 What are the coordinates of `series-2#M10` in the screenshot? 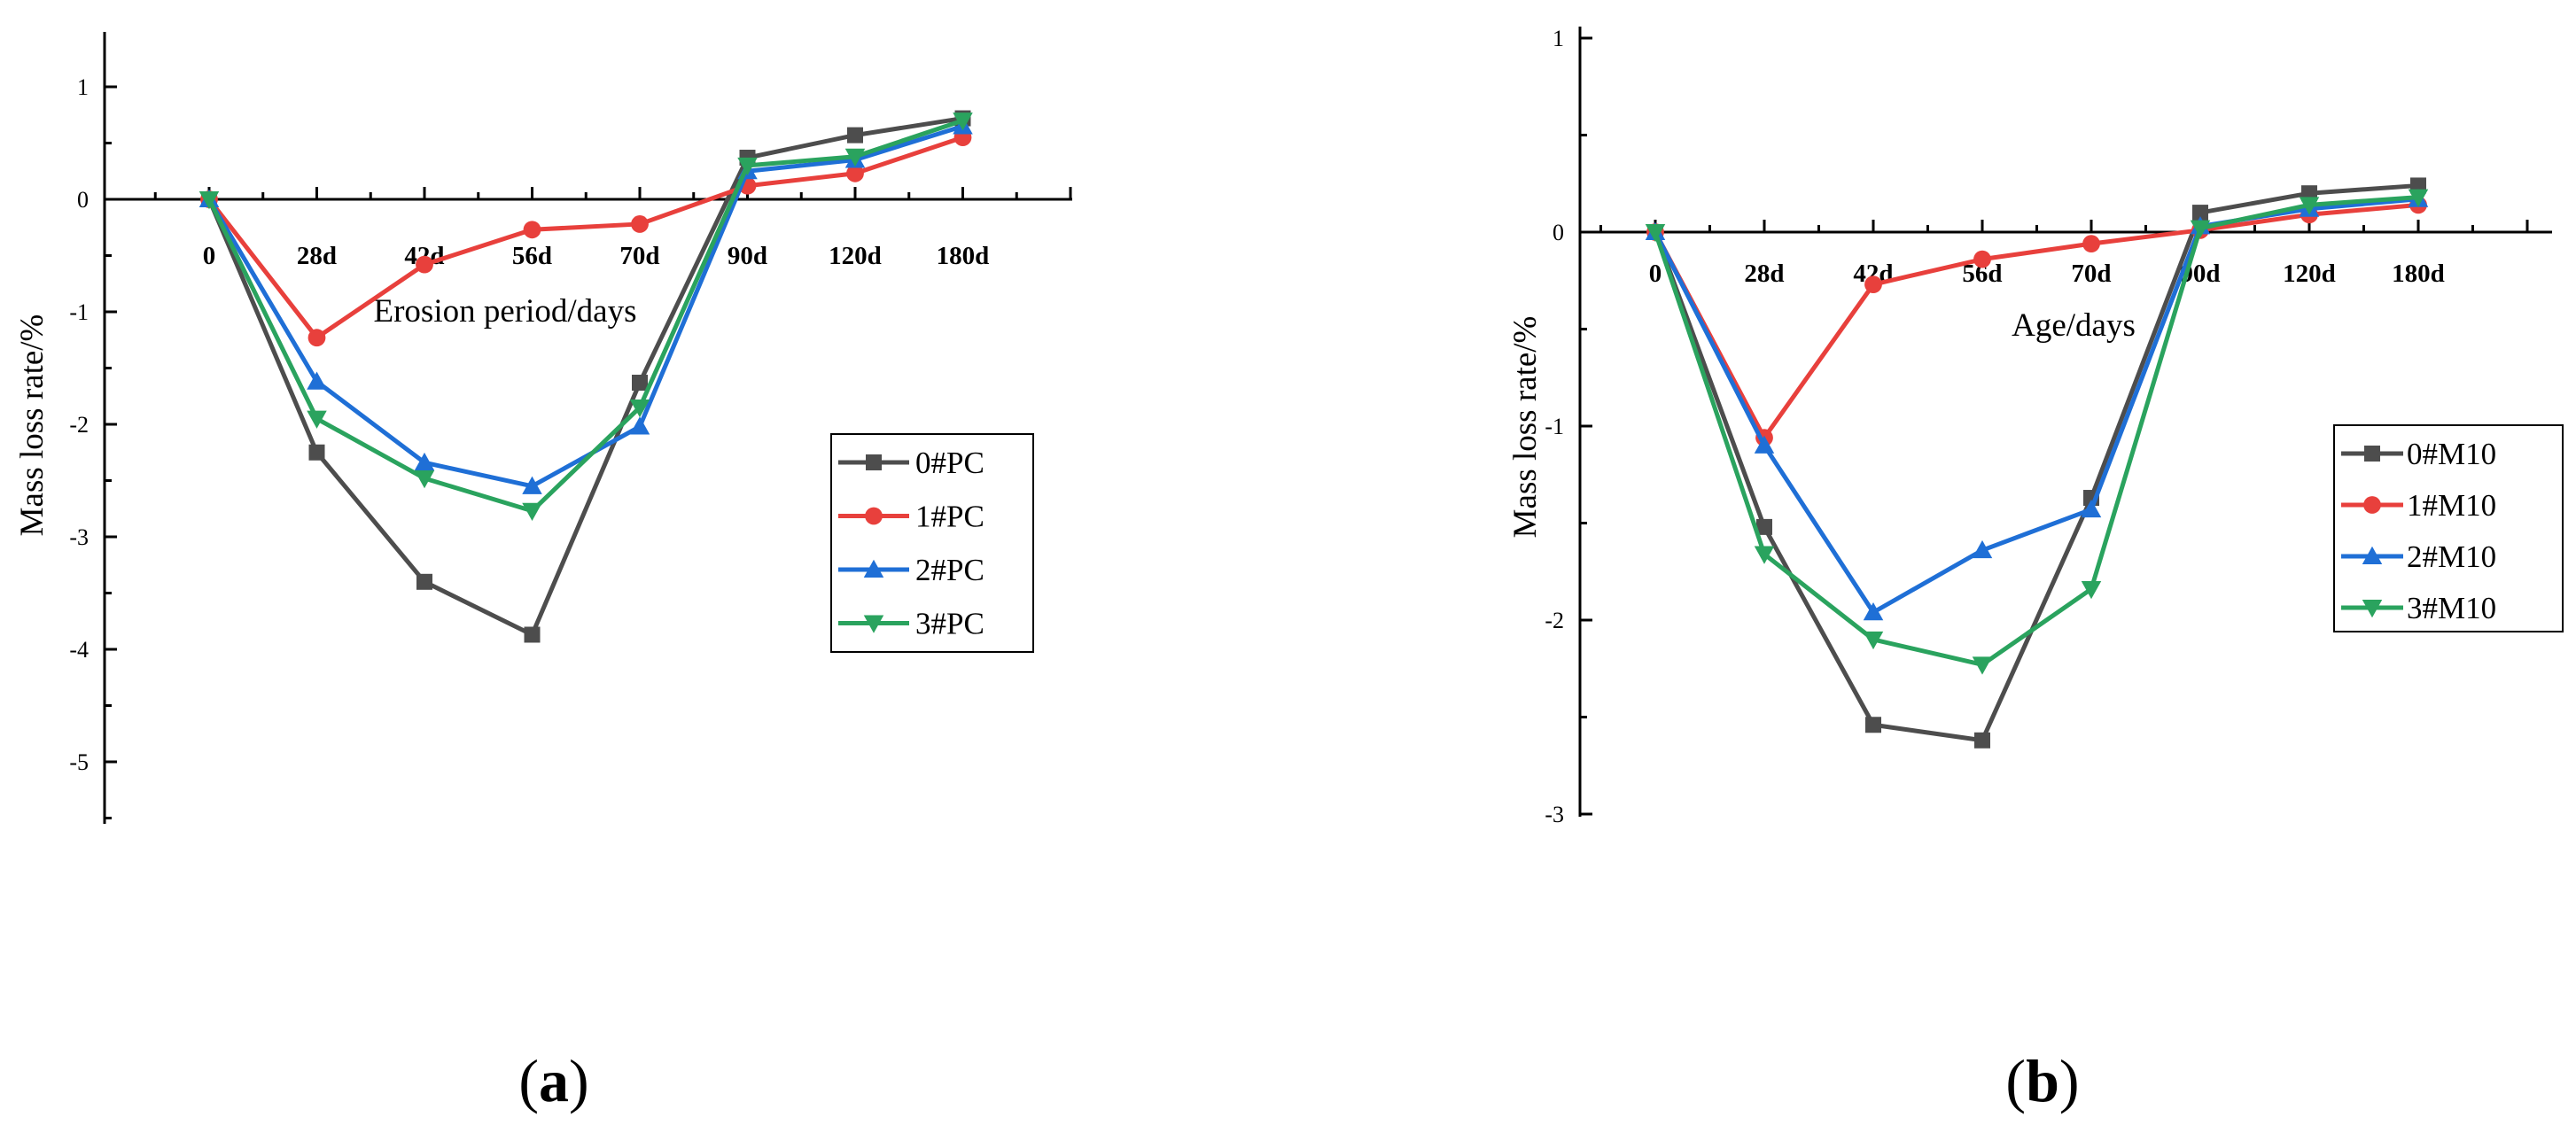 It's located at (2037, 405).